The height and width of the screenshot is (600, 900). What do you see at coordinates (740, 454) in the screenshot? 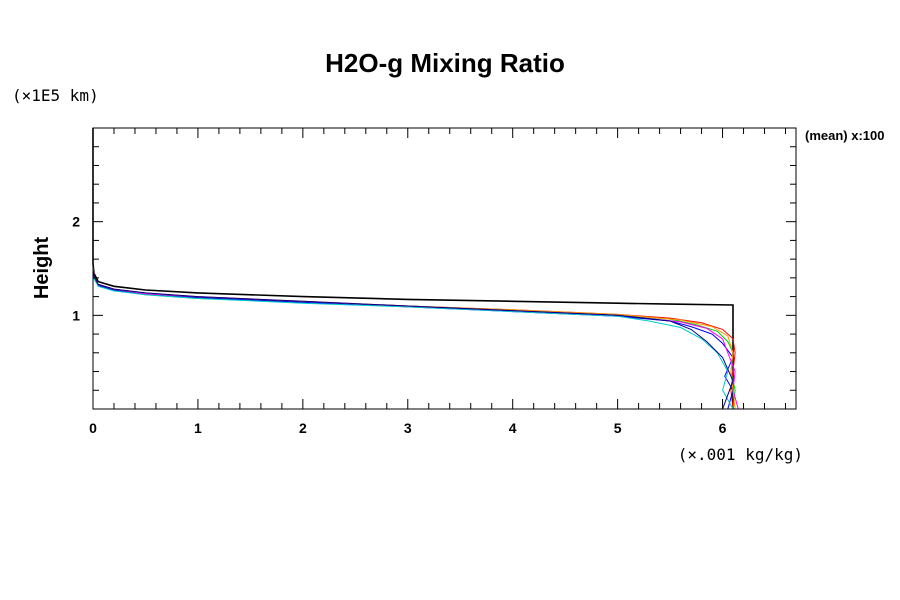
I see `x-axis-unit: (×.001 kg/kg)` at bounding box center [740, 454].